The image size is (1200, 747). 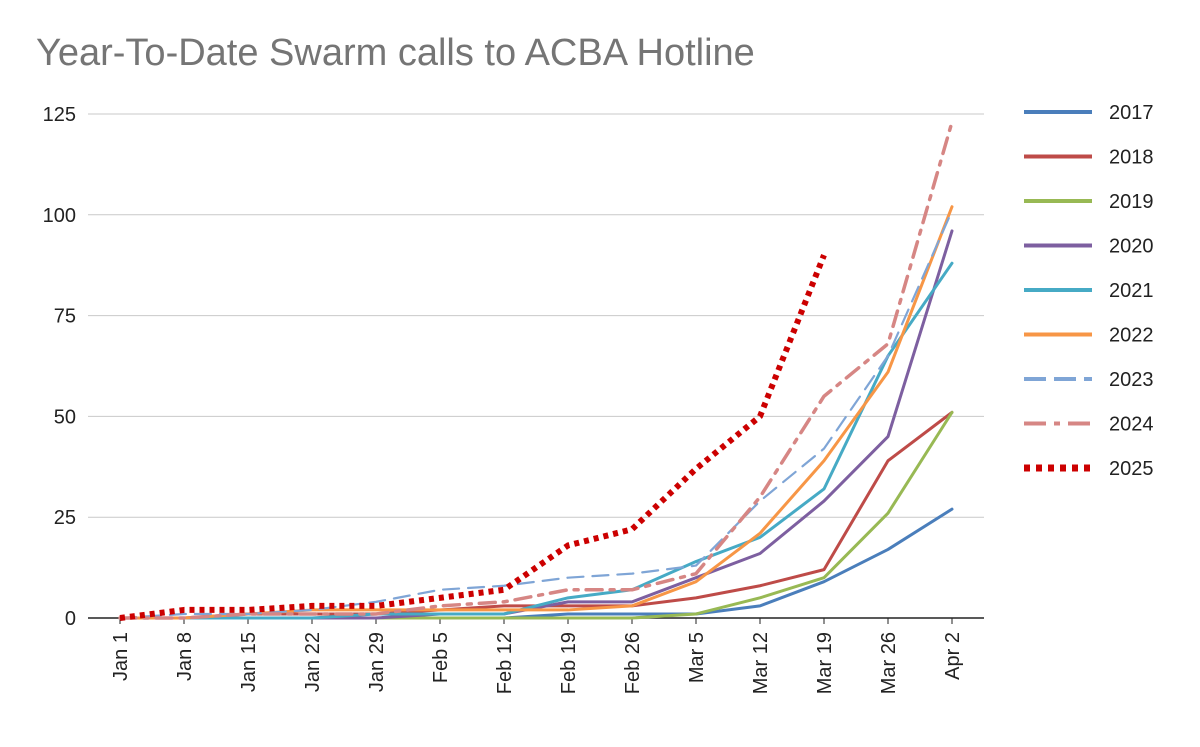 I want to click on chart-title: Year-To-Date Swarm calls to ACBA Hotline, so click(x=395, y=53).